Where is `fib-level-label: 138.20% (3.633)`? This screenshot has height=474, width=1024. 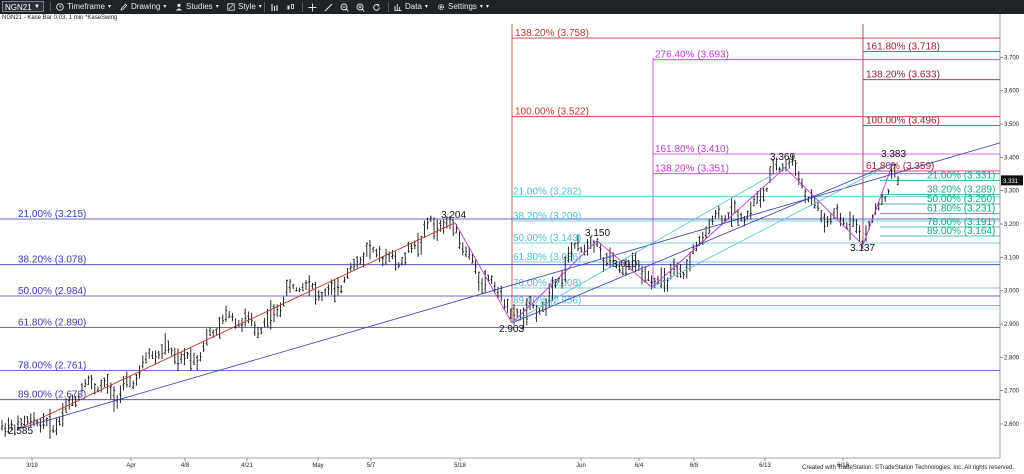 fib-level-label: 138.20% (3.633) is located at coordinates (903, 75).